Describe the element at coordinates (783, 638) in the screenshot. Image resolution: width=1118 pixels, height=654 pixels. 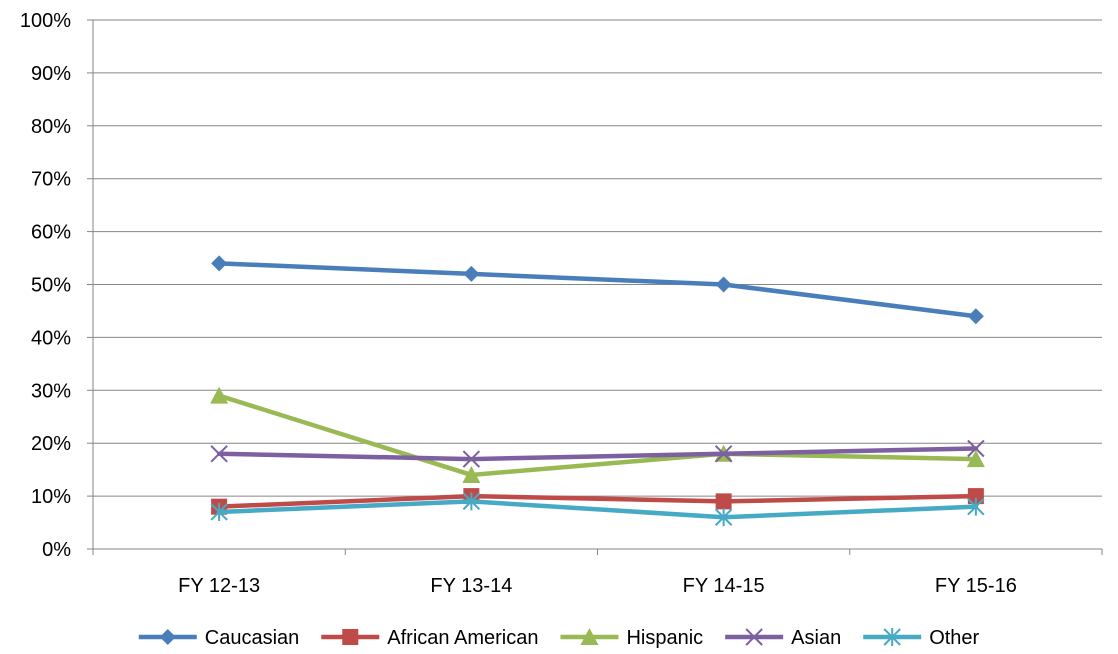
I see `legend-item-asian: Asian` at that location.